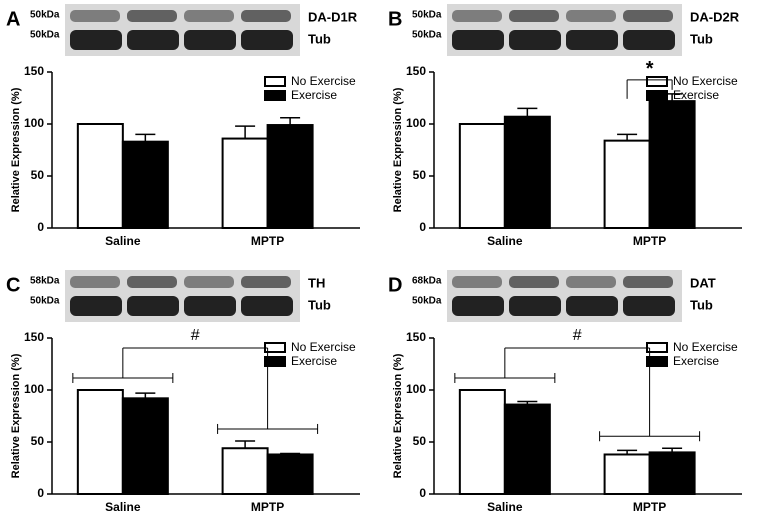  I want to click on blot-protein: DA-D1R, so click(333, 16).